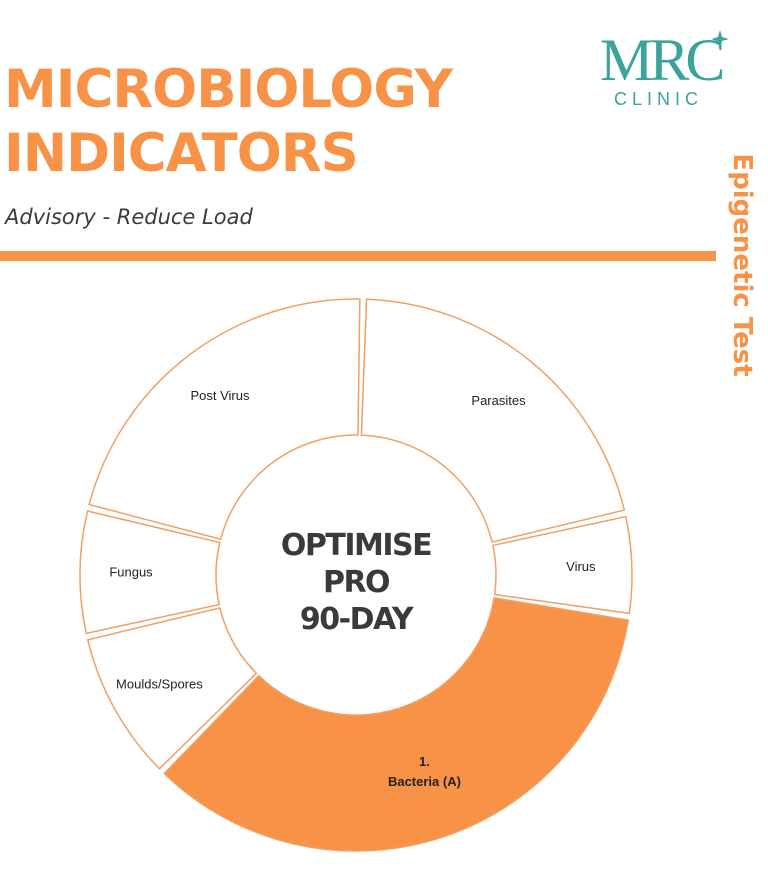 The image size is (768, 892). I want to click on donut-segment-post-virus, so click(224, 419).